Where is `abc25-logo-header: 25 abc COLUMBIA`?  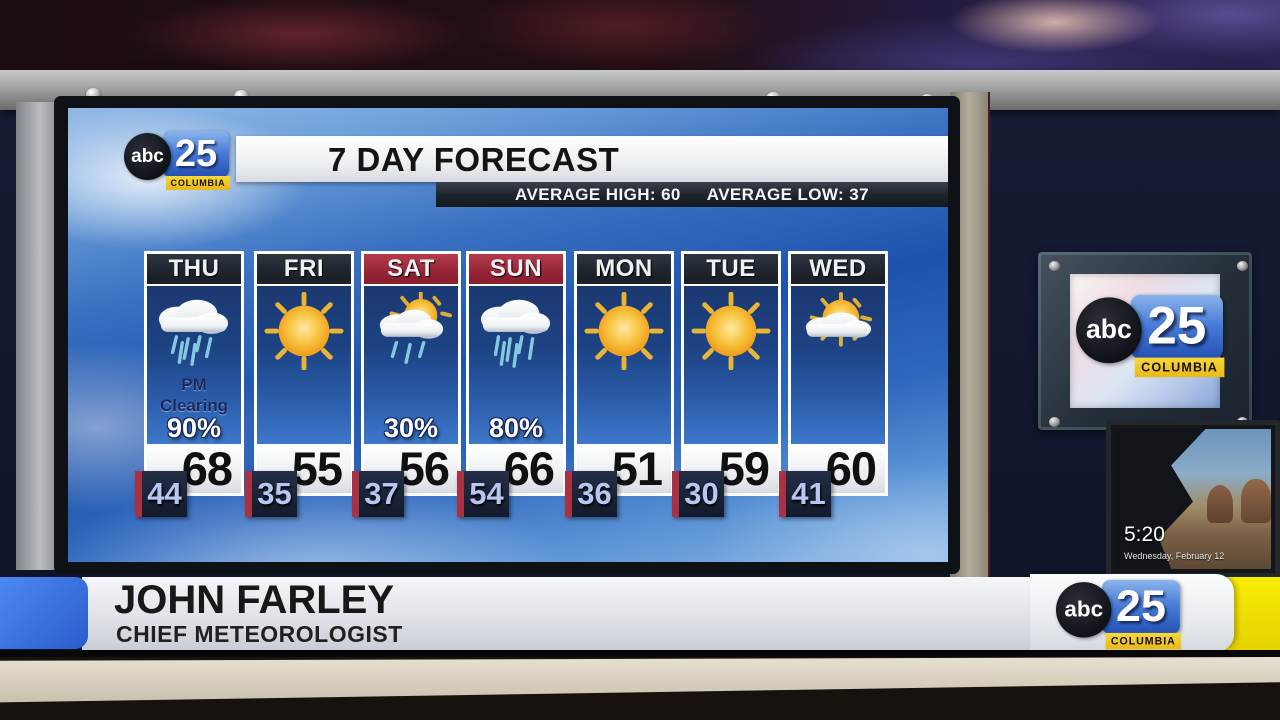
abc25-logo-header: 25 abc COLUMBIA is located at coordinates (177, 161).